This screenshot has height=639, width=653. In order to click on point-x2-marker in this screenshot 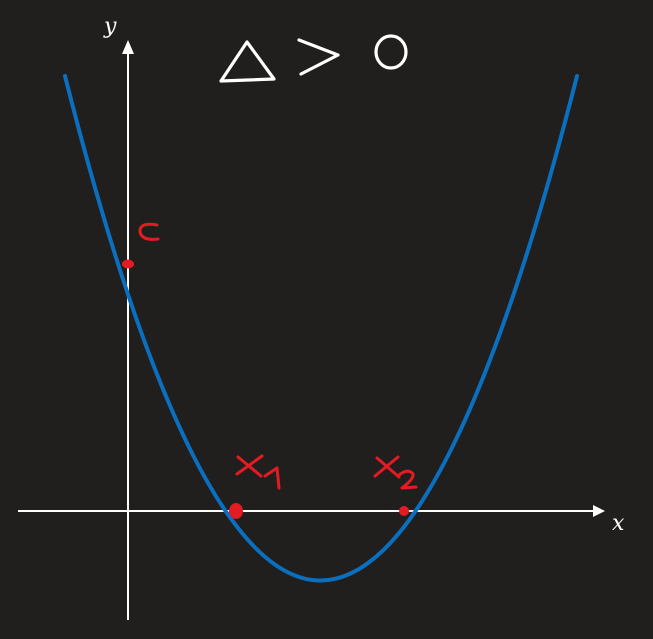, I will do `click(404, 511)`.